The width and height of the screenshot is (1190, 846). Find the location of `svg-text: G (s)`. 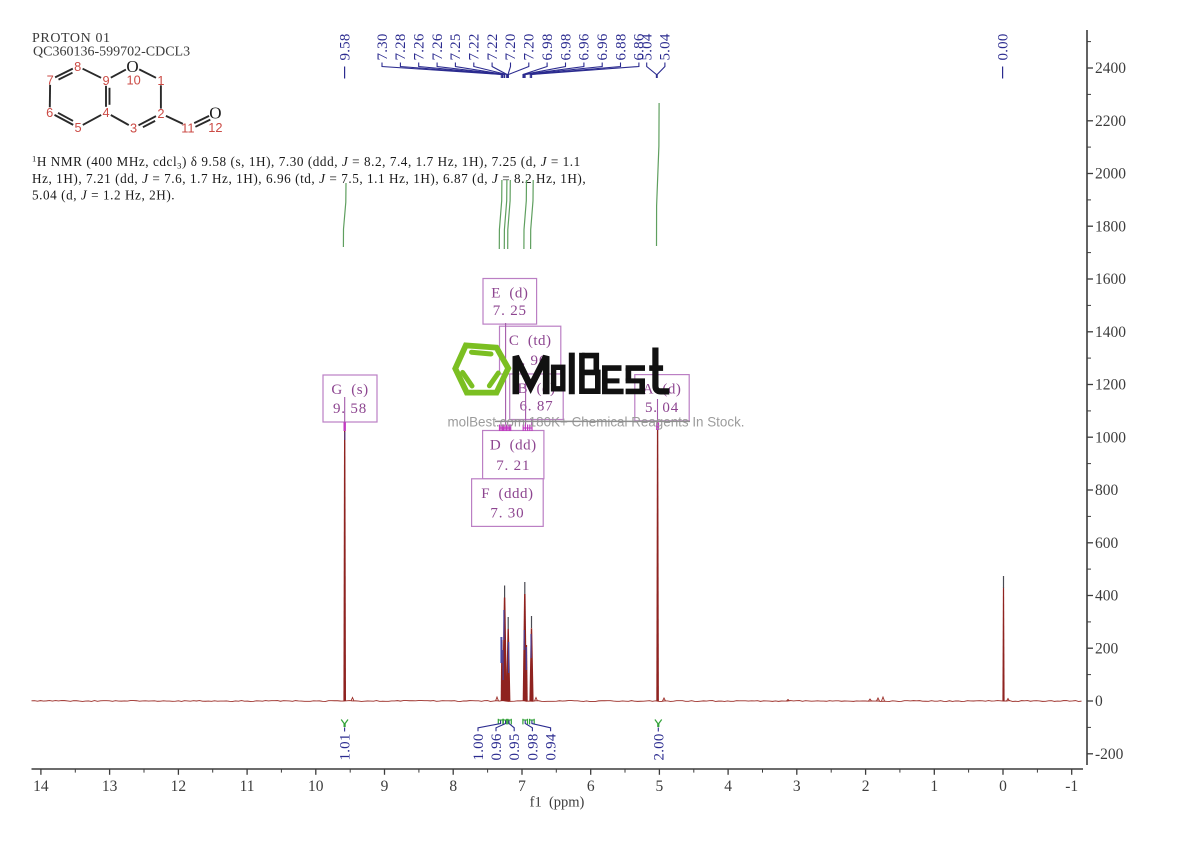

svg-text: G (s) is located at coordinates (349, 390).